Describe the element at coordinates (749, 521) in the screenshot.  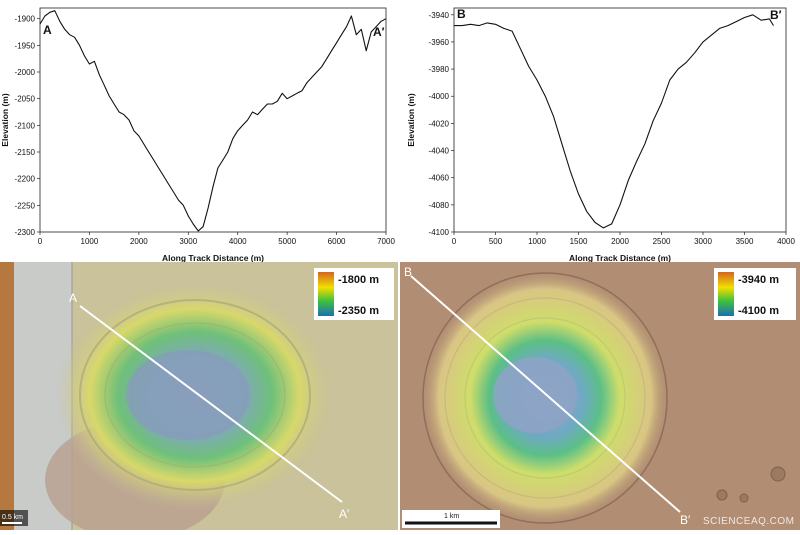
I see `watermark: SCIENCEAQ.COM` at that location.